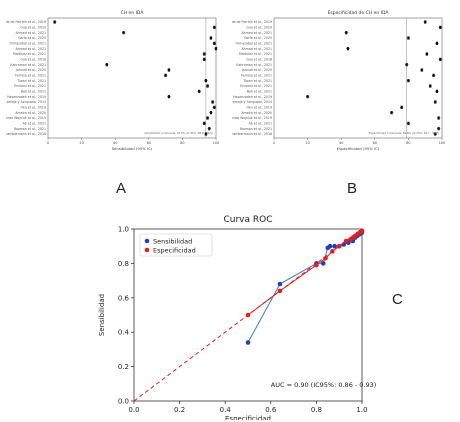 Image resolution: width=460 pixels, height=422 pixels. I want to click on roc-y-tick-label: 1.0, so click(123, 230).